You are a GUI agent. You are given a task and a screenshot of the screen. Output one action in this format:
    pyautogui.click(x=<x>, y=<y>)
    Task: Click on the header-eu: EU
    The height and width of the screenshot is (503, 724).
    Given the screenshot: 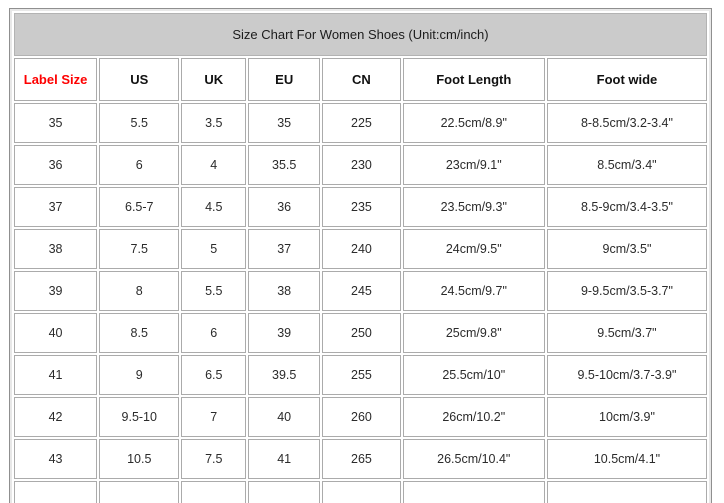 What is the action you would take?
    pyautogui.click(x=284, y=79)
    